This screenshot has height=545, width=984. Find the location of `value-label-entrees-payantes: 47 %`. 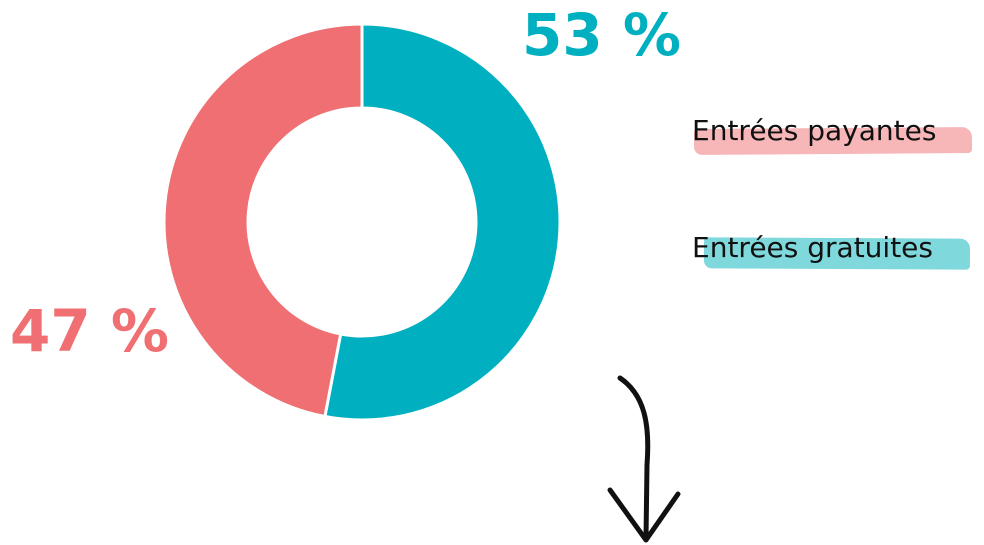

value-label-entrees-payantes: 47 % is located at coordinates (90, 331).